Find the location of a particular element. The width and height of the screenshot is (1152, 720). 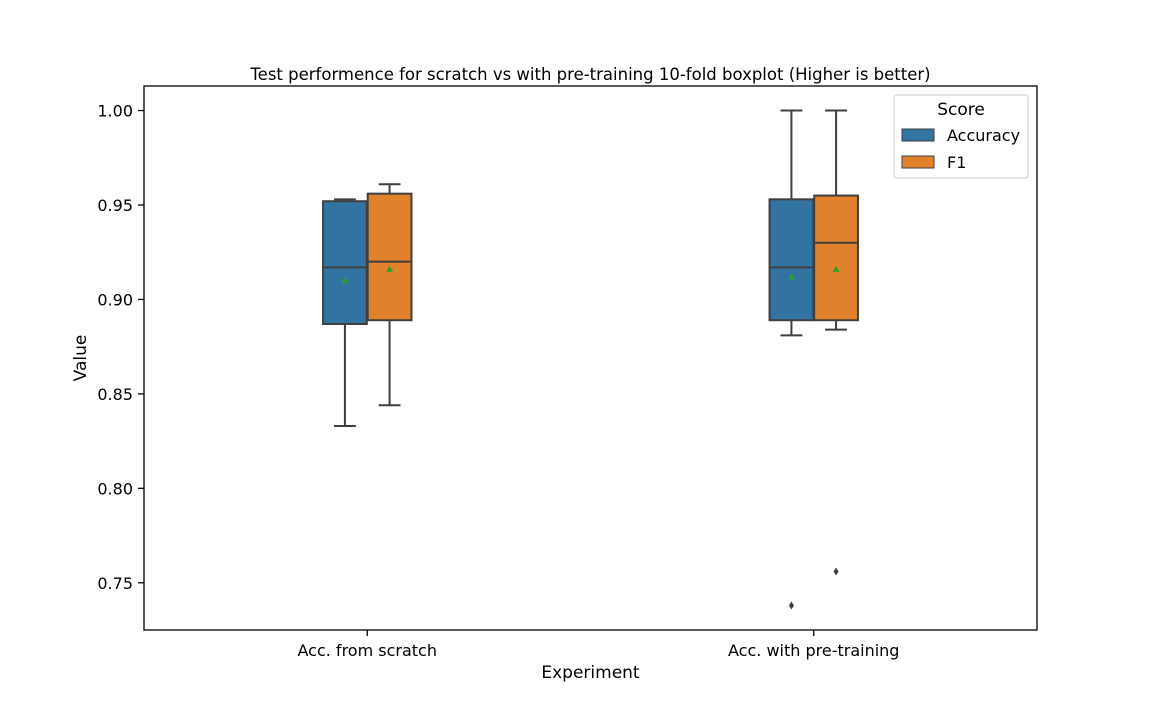

legend-label: F1 is located at coordinates (956, 162).